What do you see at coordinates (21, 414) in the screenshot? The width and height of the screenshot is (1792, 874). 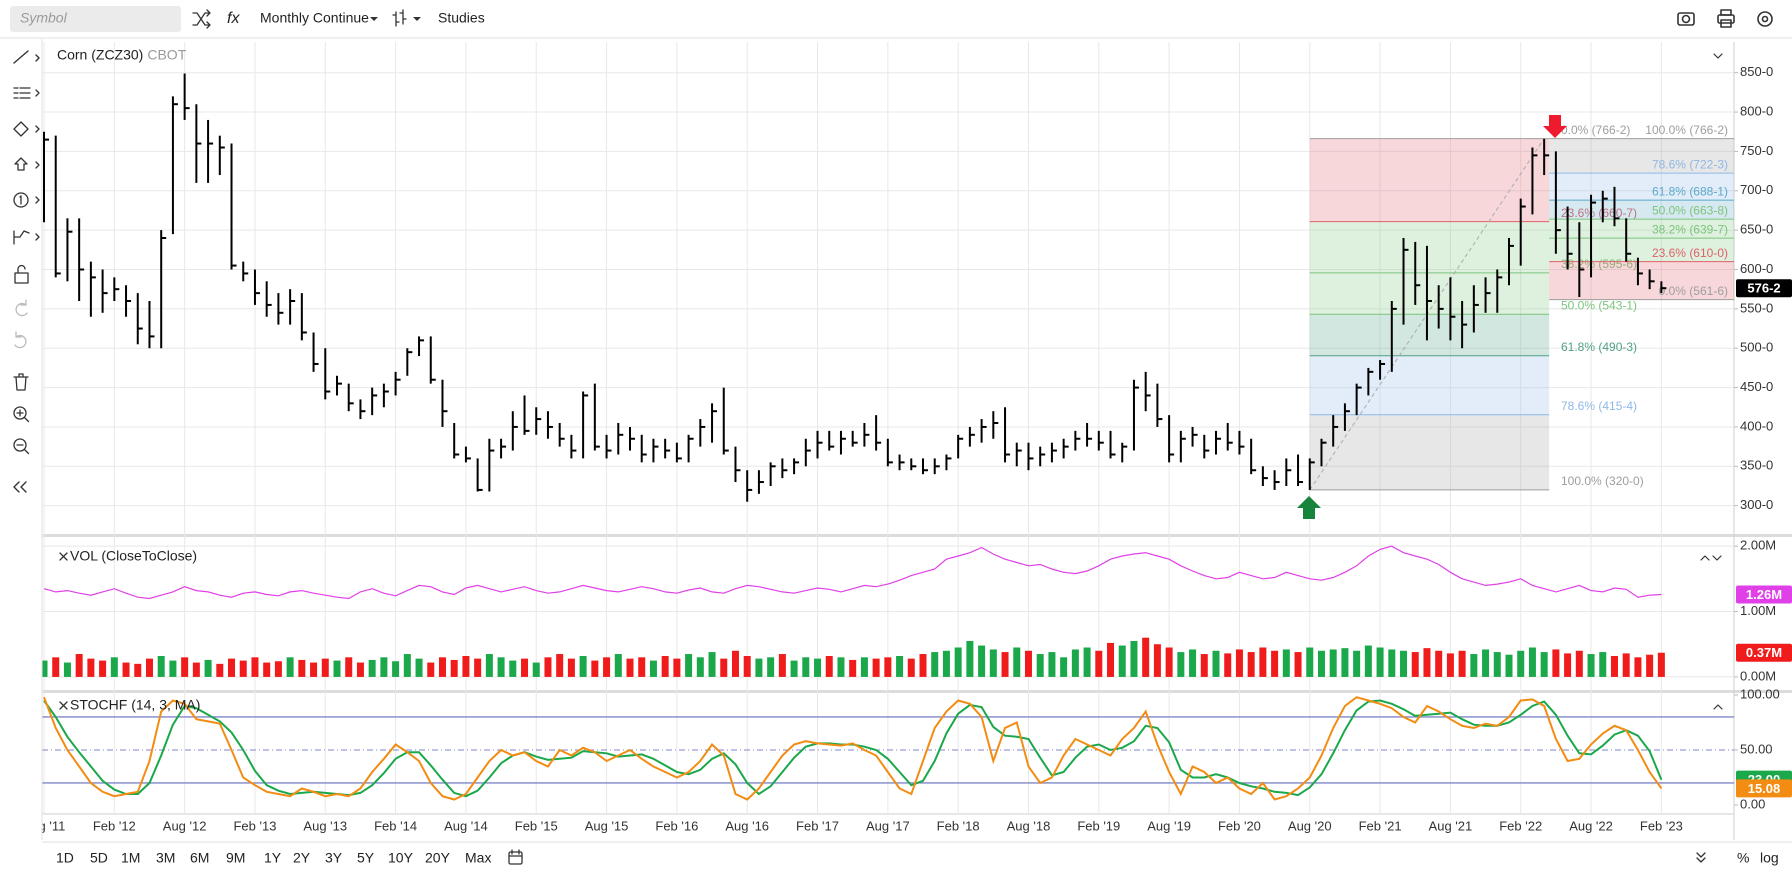 I see `zoom-in-tool` at bounding box center [21, 414].